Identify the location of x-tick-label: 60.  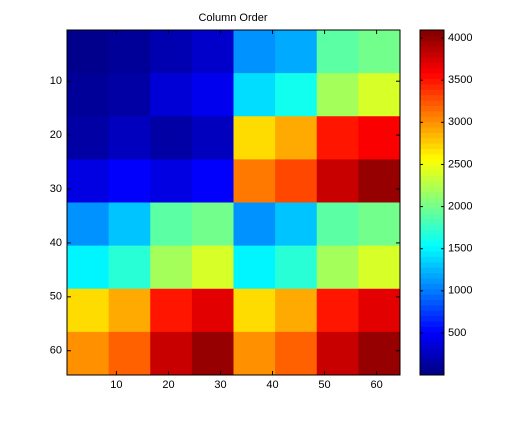
(376, 385).